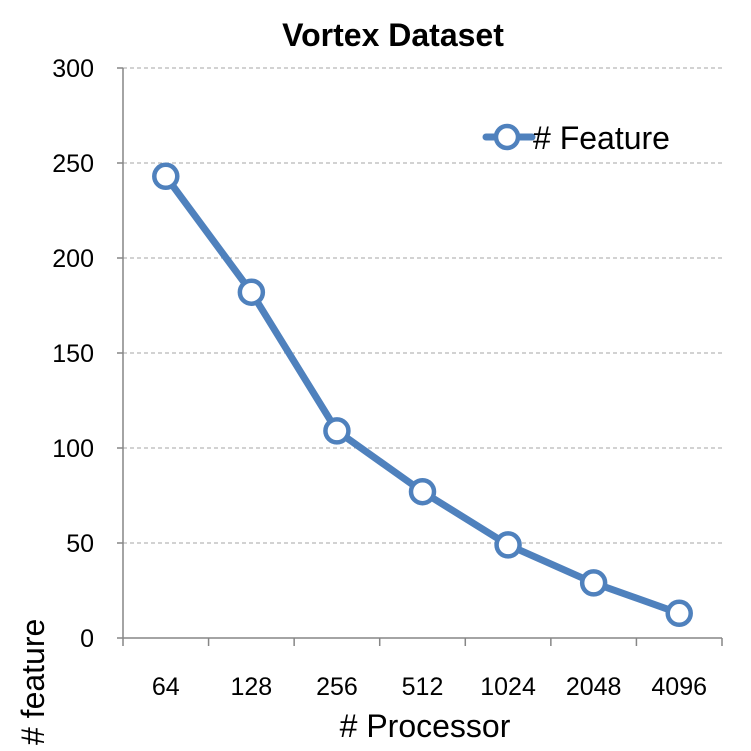  I want to click on y-tick-label: 300, so click(73, 69).